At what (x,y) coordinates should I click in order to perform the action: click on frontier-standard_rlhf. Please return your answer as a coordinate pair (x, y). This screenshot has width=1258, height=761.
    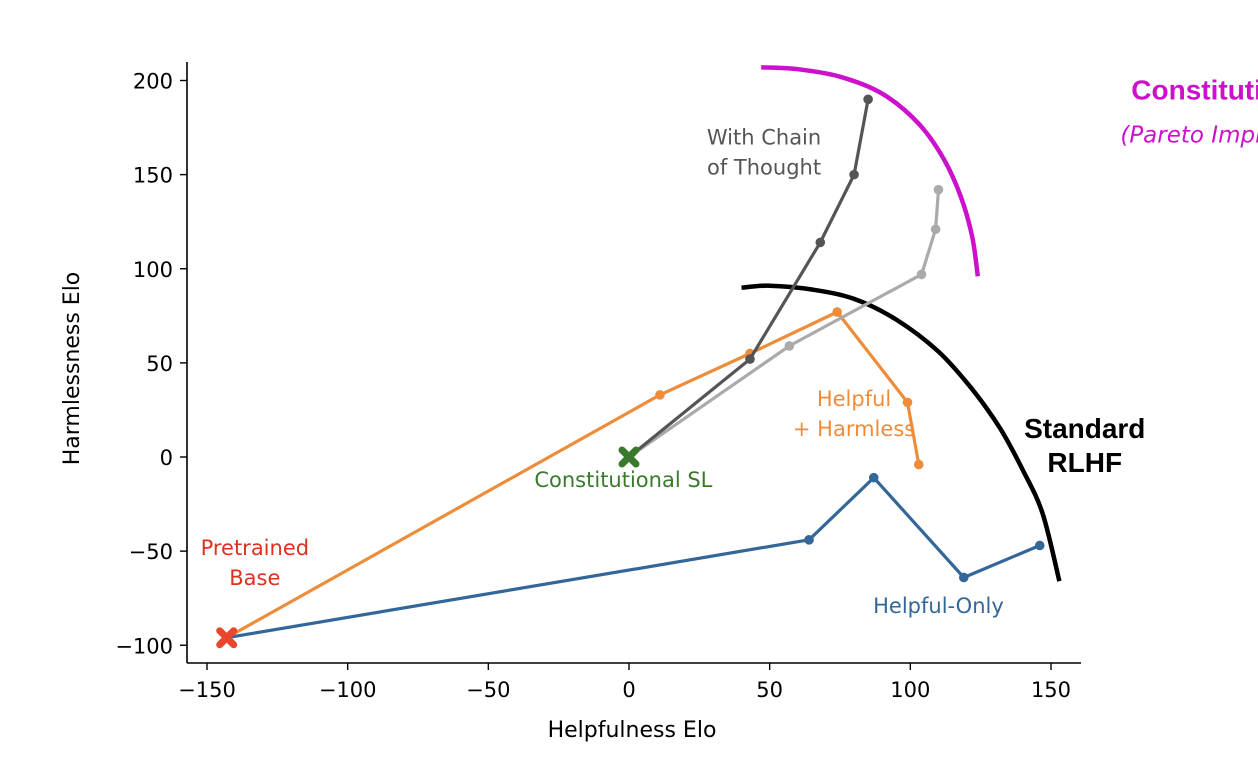
    Looking at the image, I should click on (901, 432).